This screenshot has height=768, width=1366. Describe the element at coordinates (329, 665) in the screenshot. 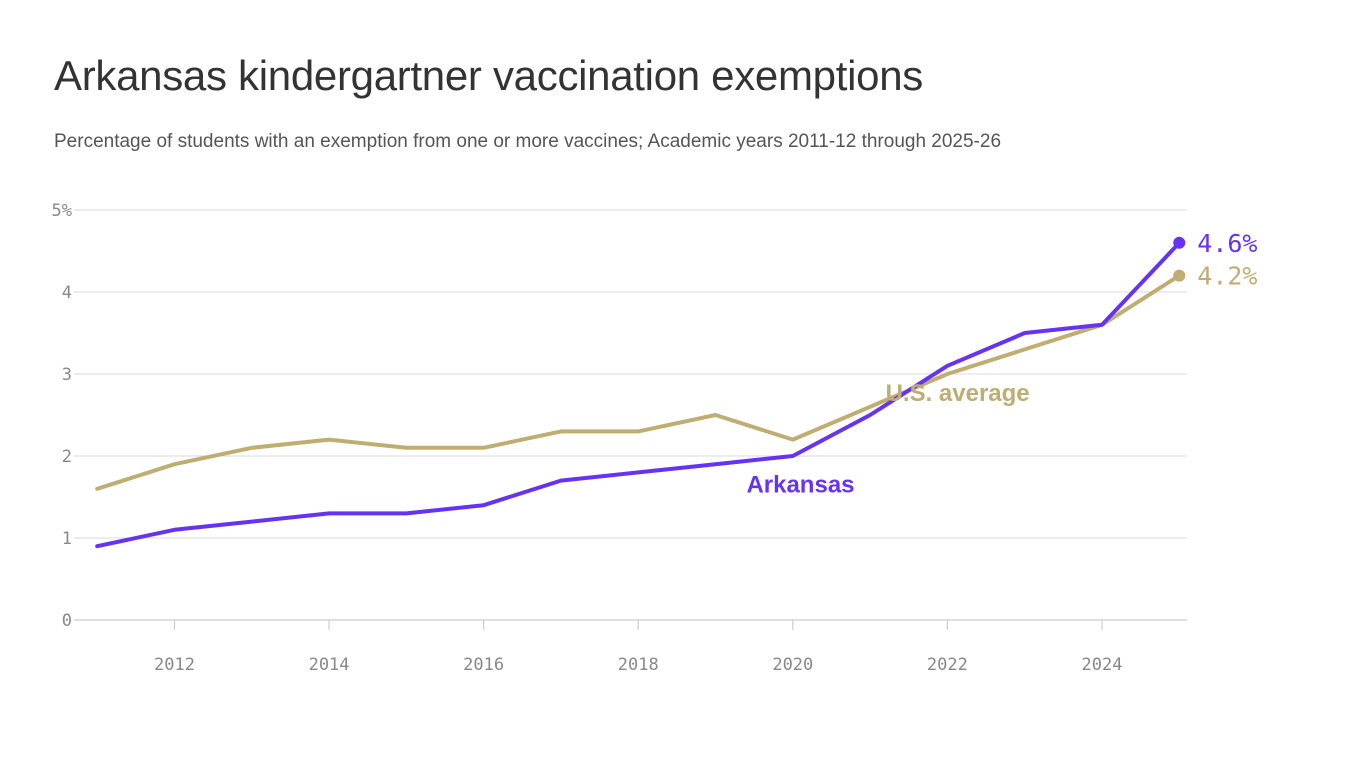

I see `x-tick-label: 2014` at that location.